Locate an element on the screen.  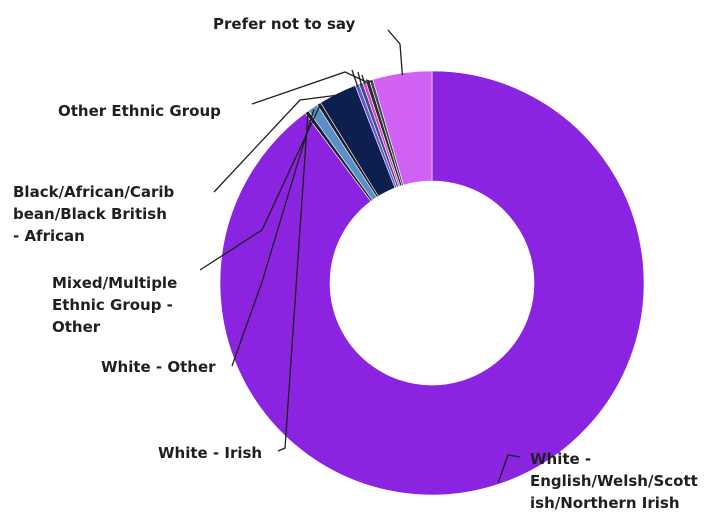
slice-label-3: Mixed/Multiple Ethnic Group -Other is located at coordinates (114, 305).